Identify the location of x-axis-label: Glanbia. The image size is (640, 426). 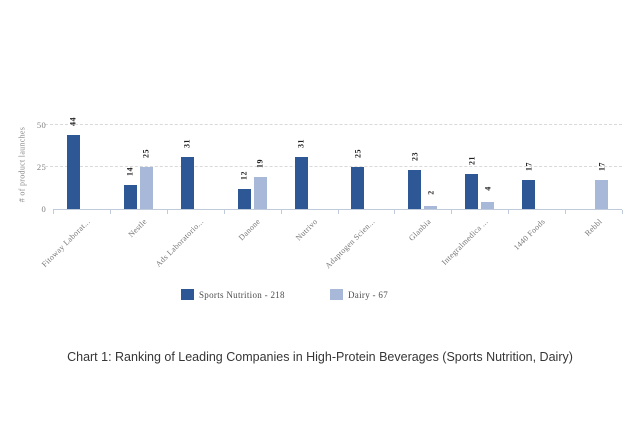
(420, 230).